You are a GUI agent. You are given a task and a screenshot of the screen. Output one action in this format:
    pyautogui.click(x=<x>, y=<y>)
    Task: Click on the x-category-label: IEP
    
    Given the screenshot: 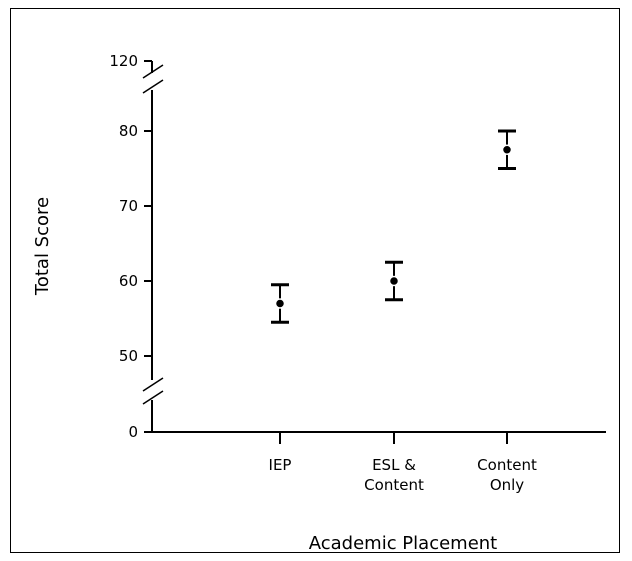 What is the action you would take?
    pyautogui.click(x=280, y=465)
    